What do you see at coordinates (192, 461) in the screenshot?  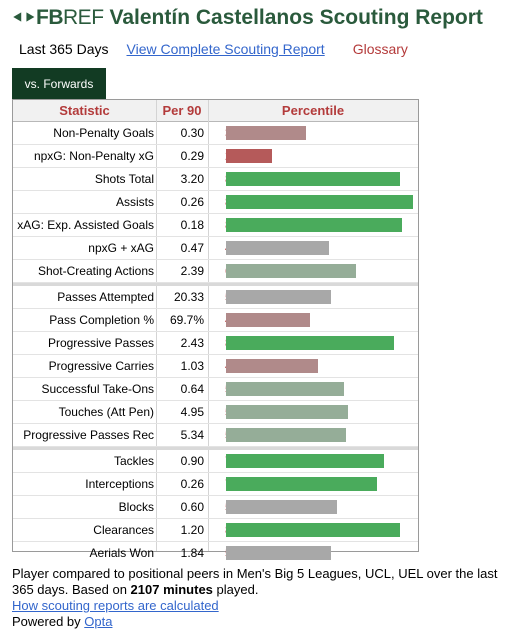 I see `per90-value: 0.90` at bounding box center [192, 461].